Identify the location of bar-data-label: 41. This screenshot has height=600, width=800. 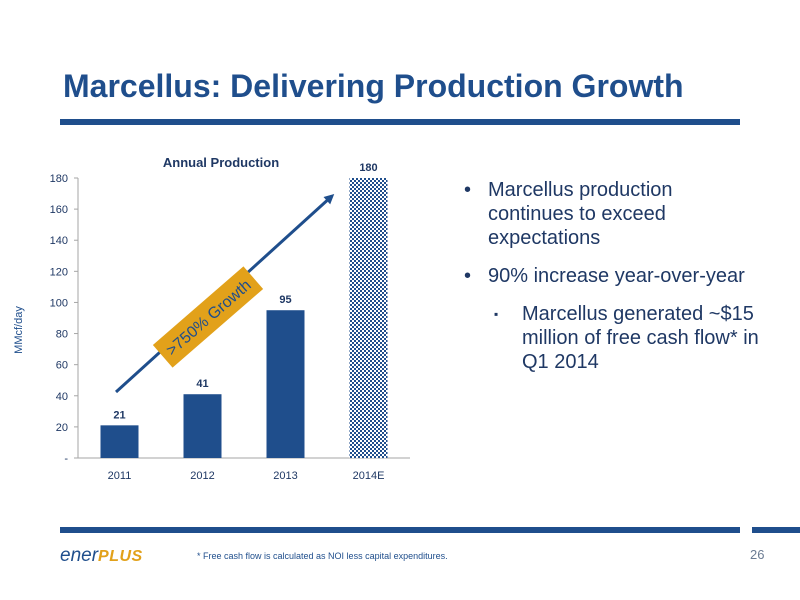
(202, 384).